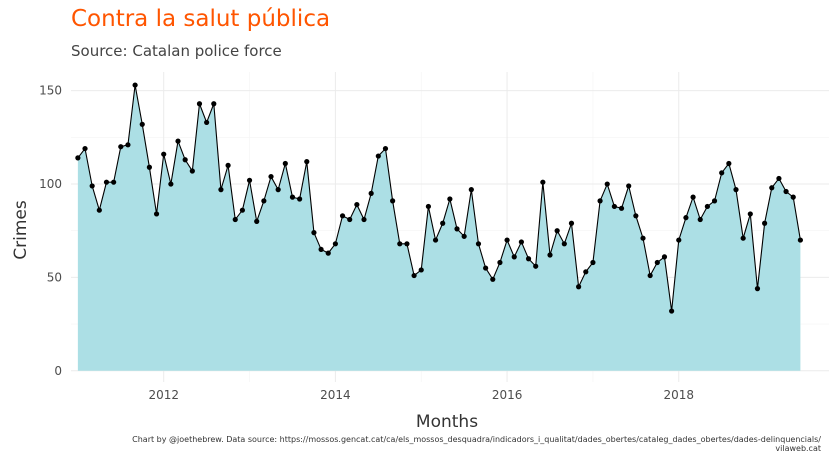 The image size is (829, 466). What do you see at coordinates (201, 19) in the screenshot?
I see `chart-title: Contra la salut pública` at bounding box center [201, 19].